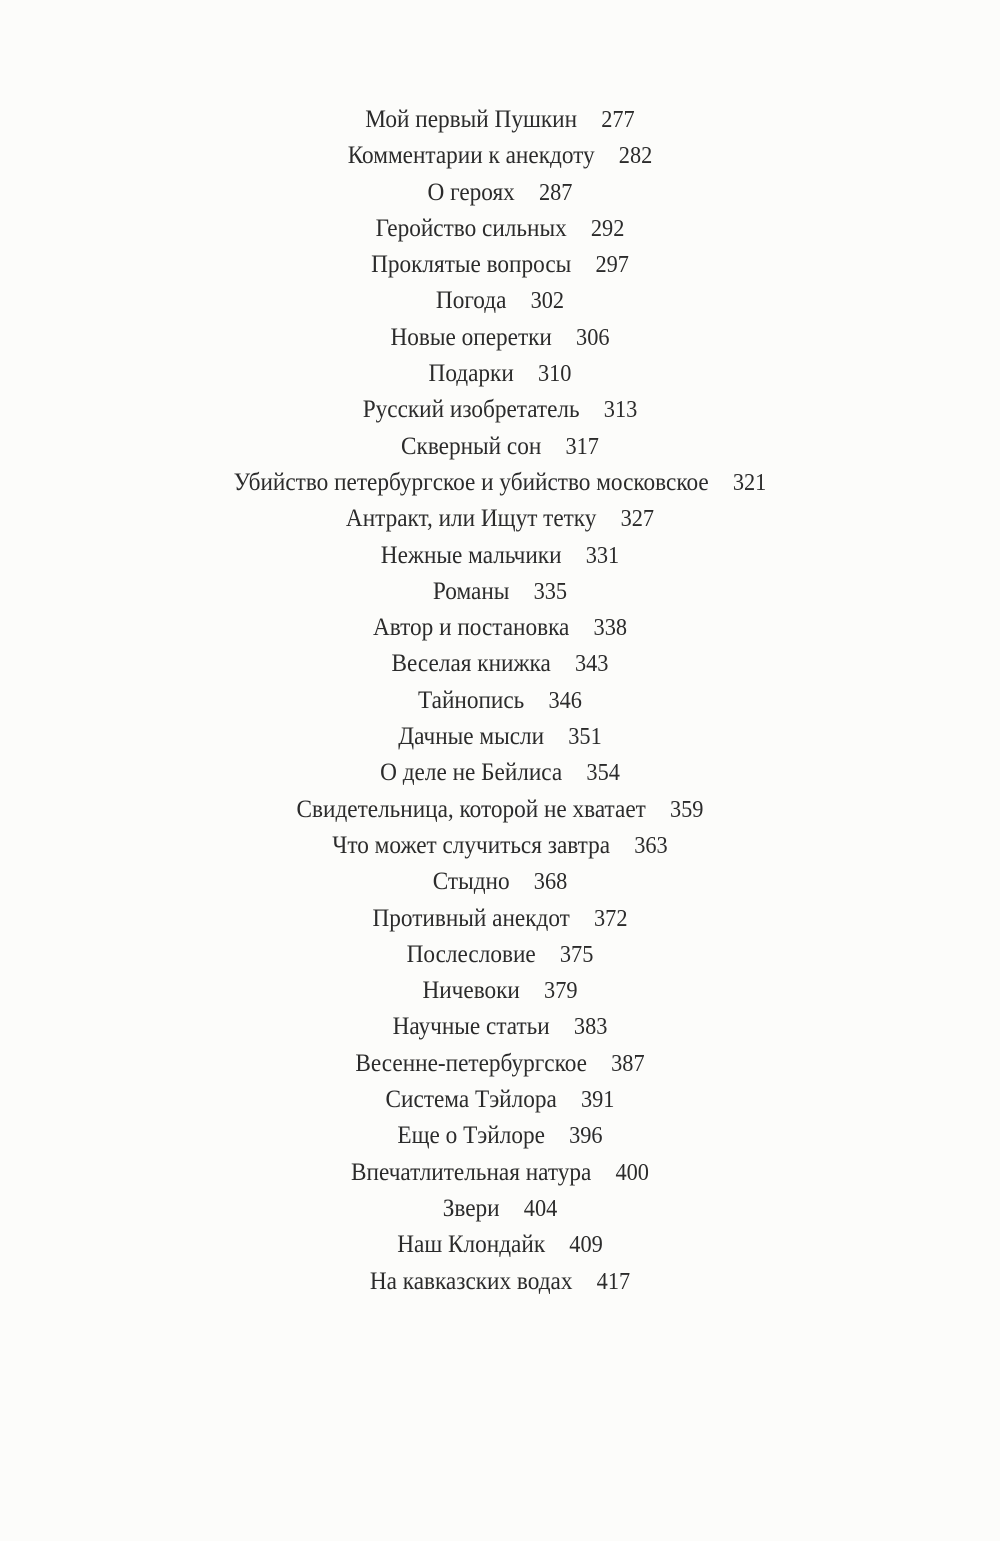 The height and width of the screenshot is (1541, 1000). I want to click on toc-entry: Нежные мальчики 331, so click(500, 556).